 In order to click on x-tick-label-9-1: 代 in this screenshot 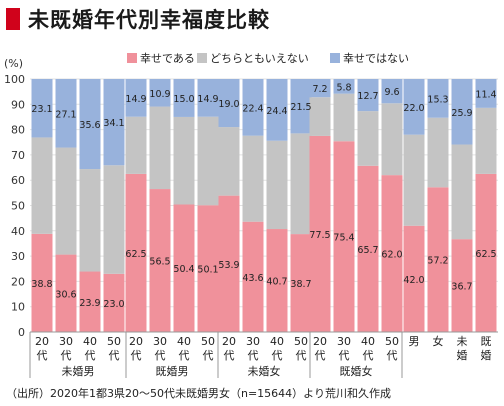, I will do `click(253, 355)`.